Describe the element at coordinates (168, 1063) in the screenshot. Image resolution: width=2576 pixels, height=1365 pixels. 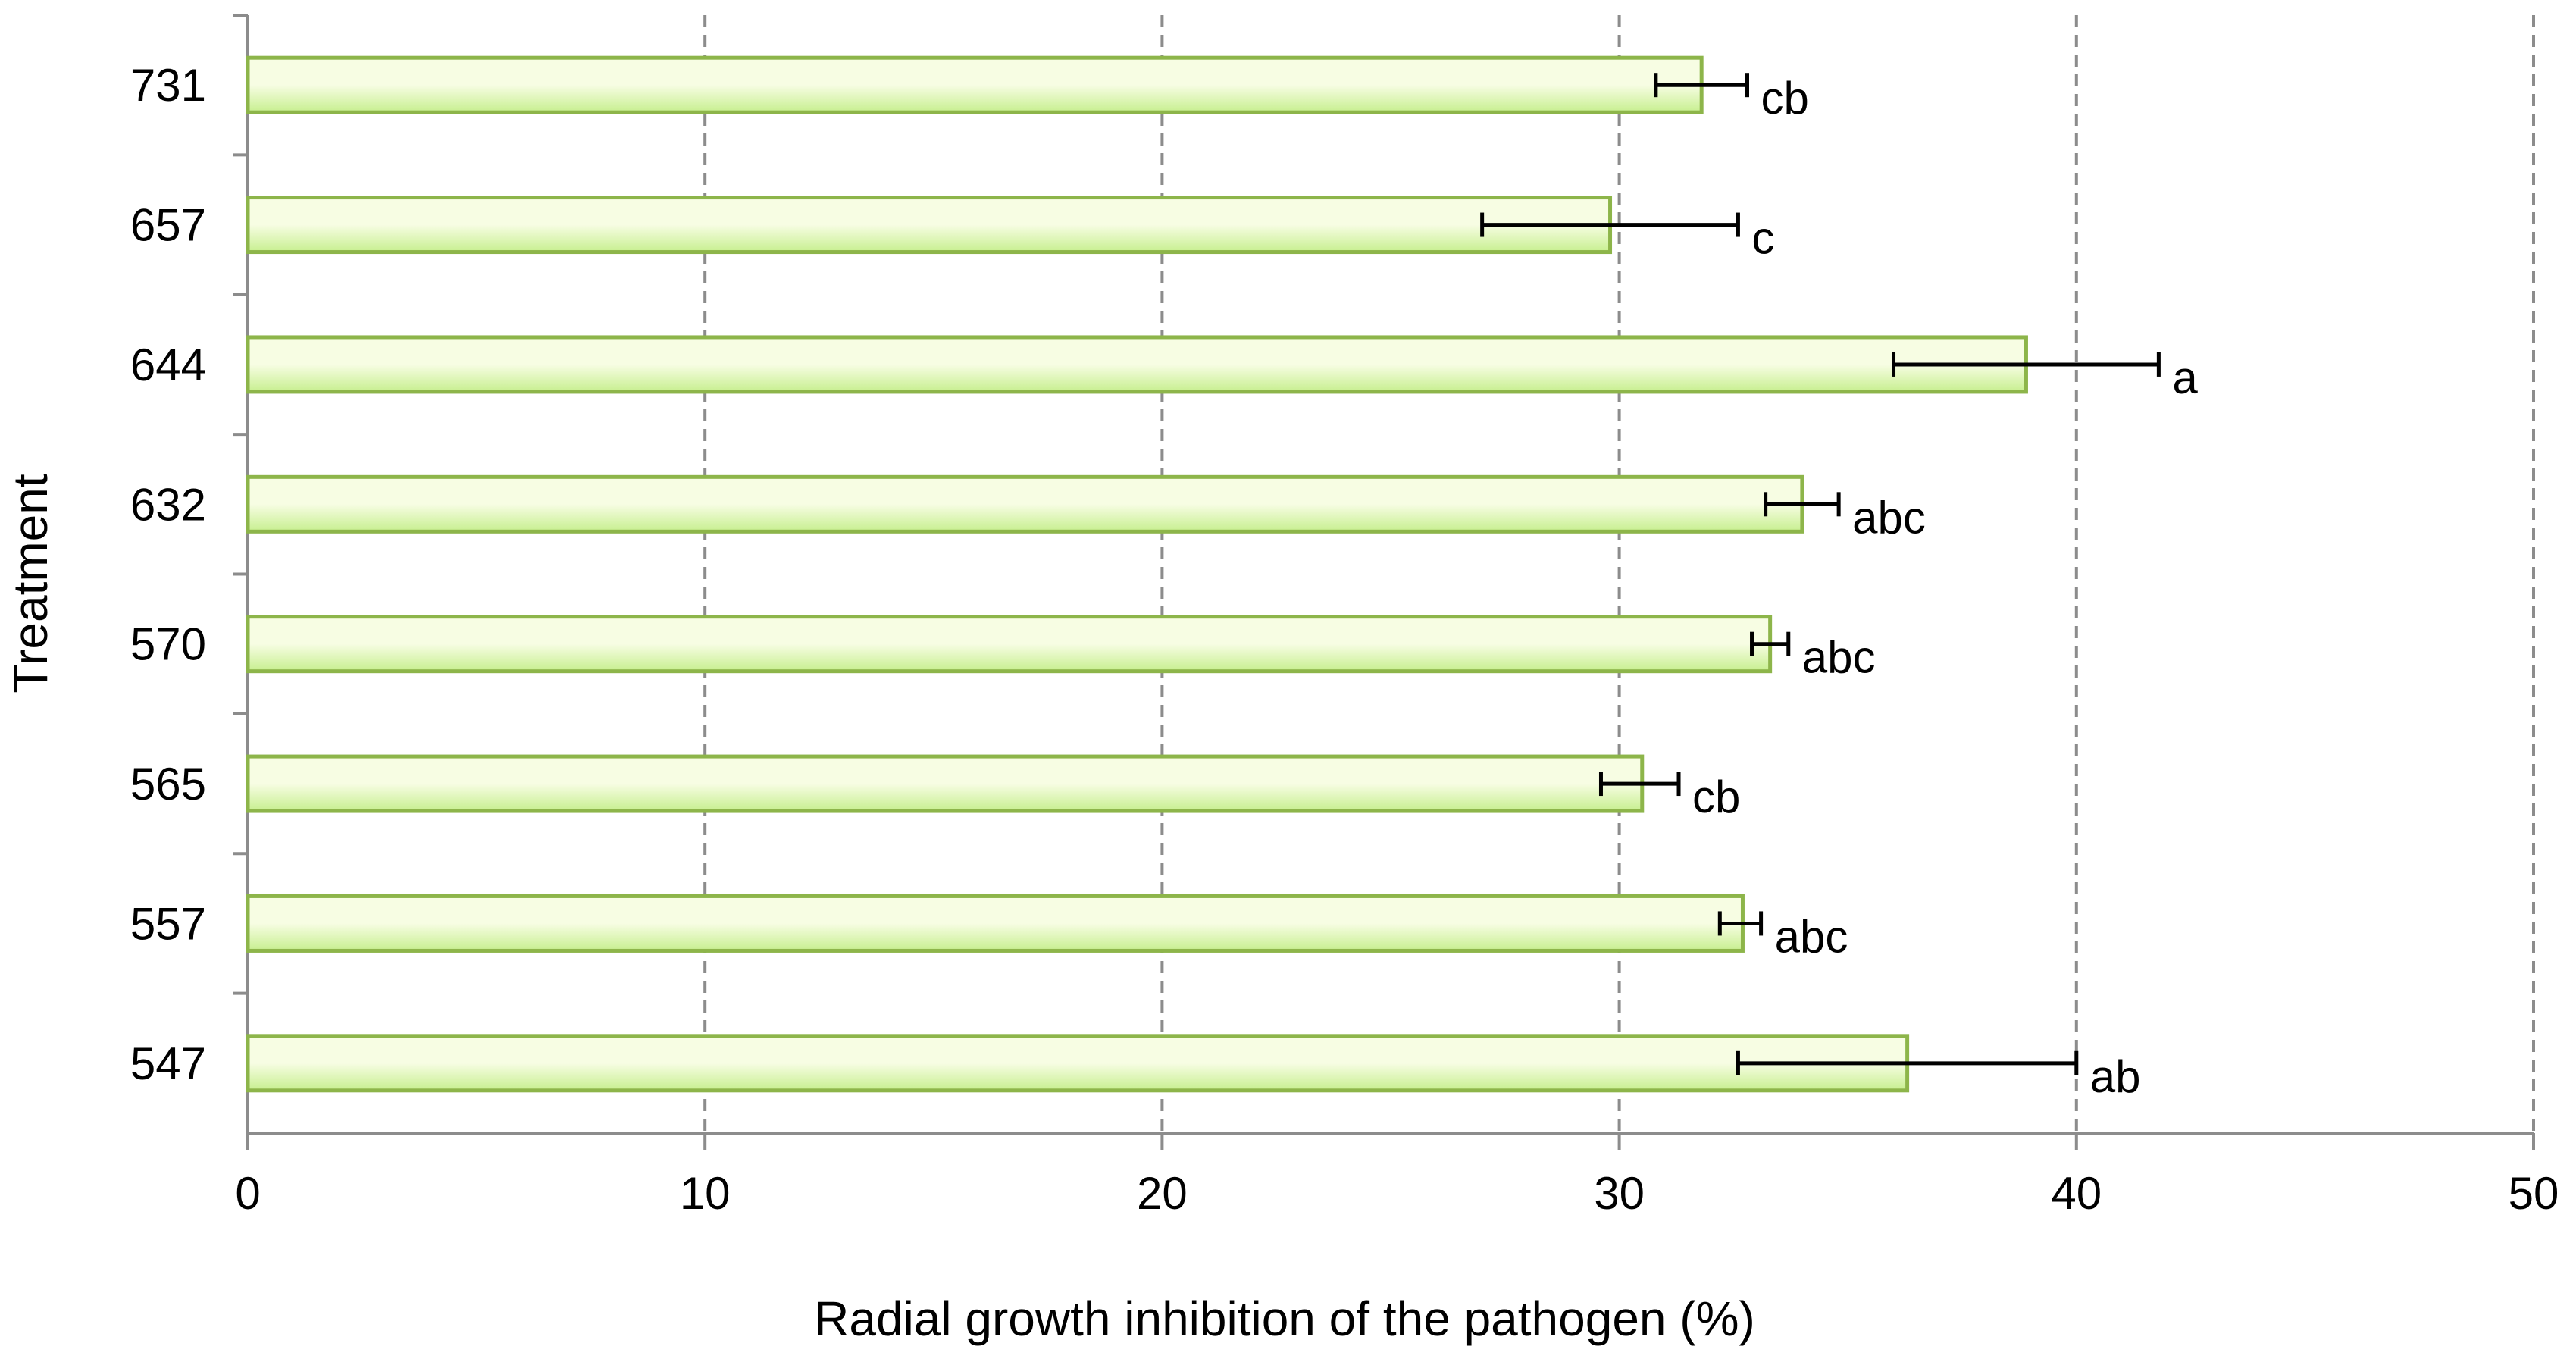
I see `y-tick-label-547: 547` at that location.